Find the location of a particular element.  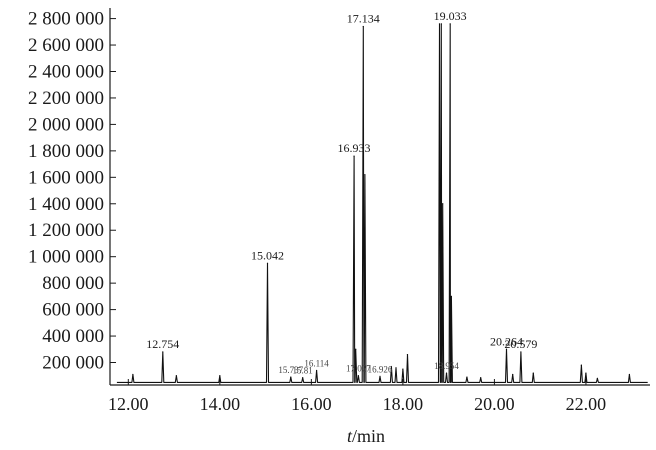

x-axis-title-rest: /min is located at coordinates (368, 436).